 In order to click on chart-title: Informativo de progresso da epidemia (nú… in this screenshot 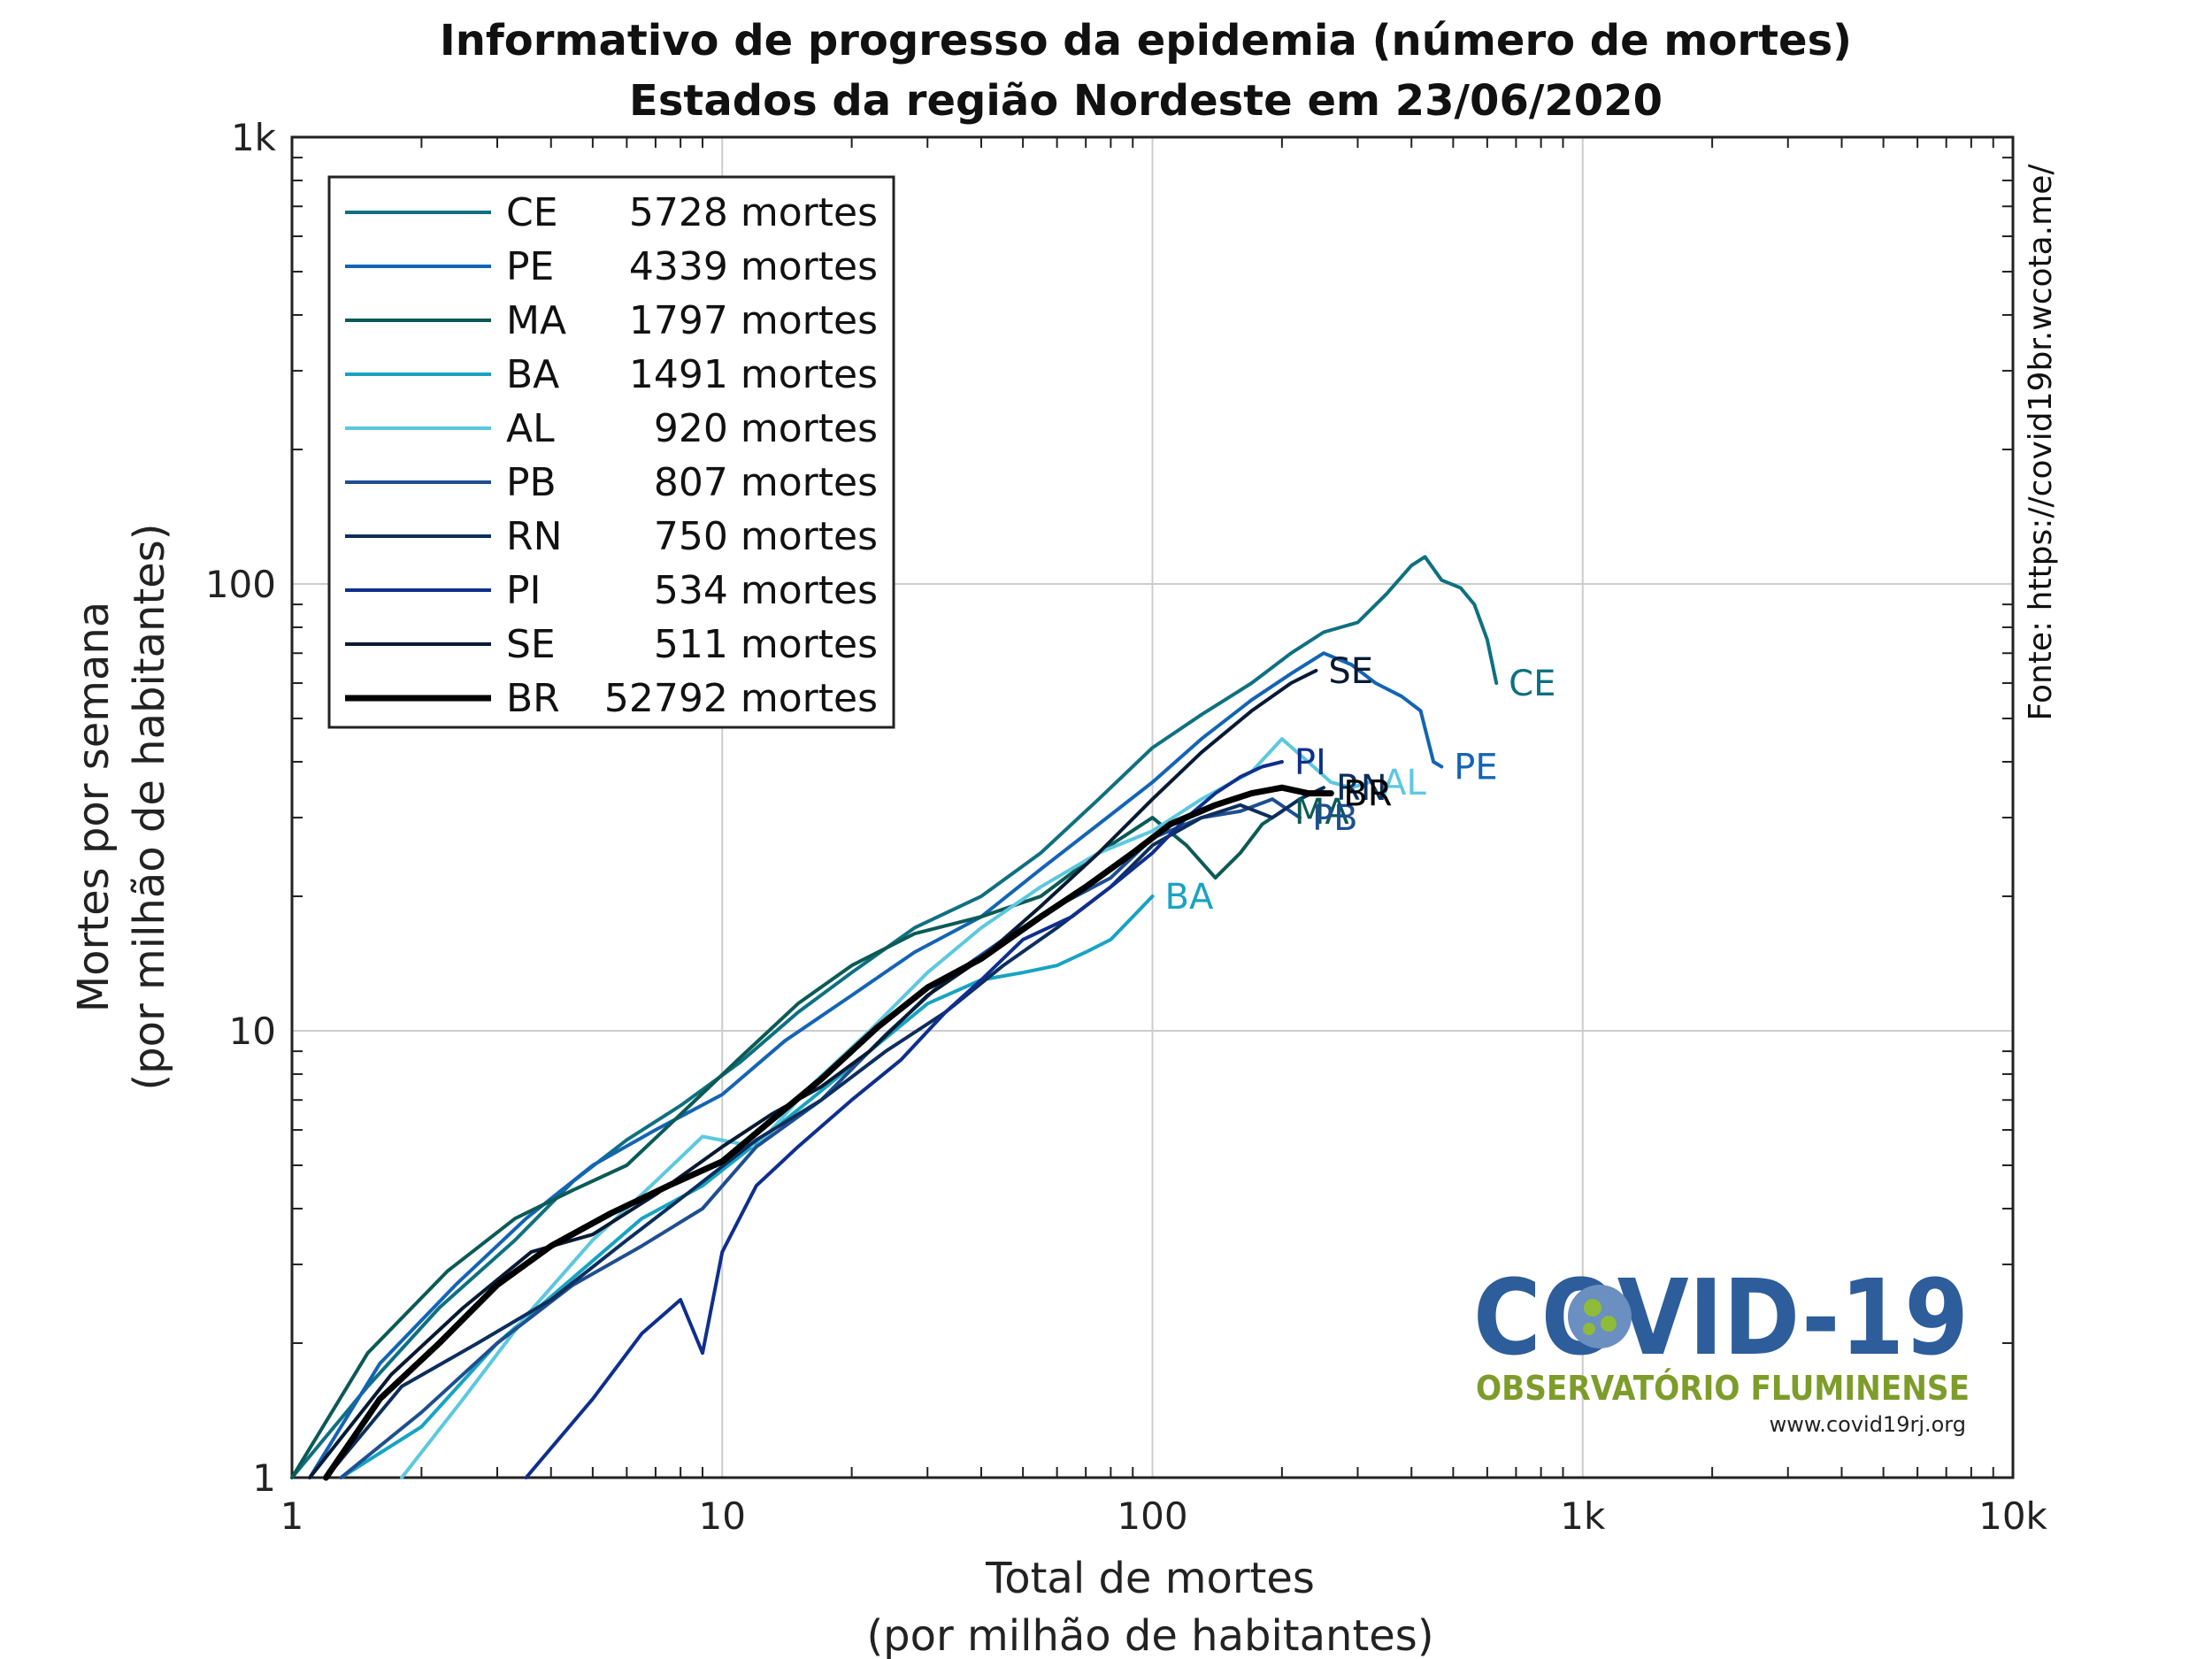, I will do `click(1146, 40)`.